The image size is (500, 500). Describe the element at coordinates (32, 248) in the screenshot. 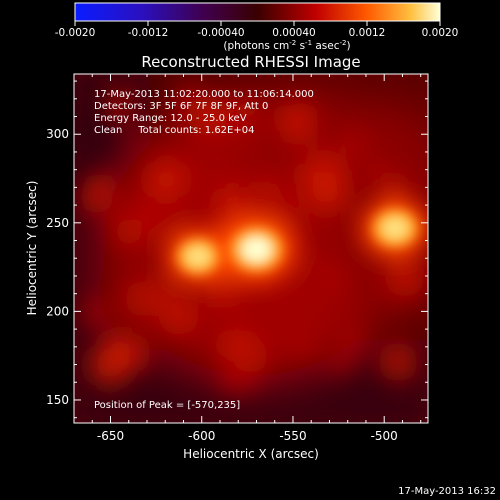

I see `y-axis-label: Heliocentric Y (arcsec)` at that location.